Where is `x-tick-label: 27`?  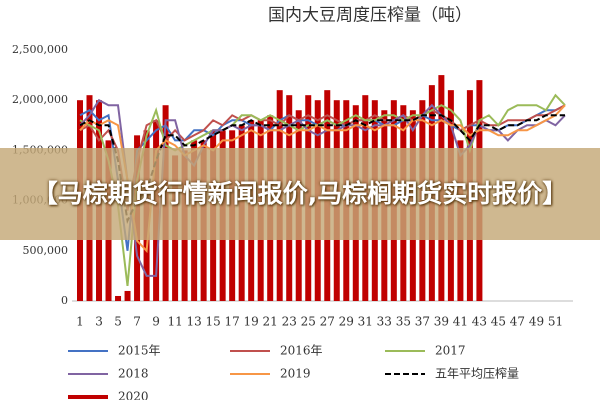
x-tick-label: 27 is located at coordinates (327, 322).